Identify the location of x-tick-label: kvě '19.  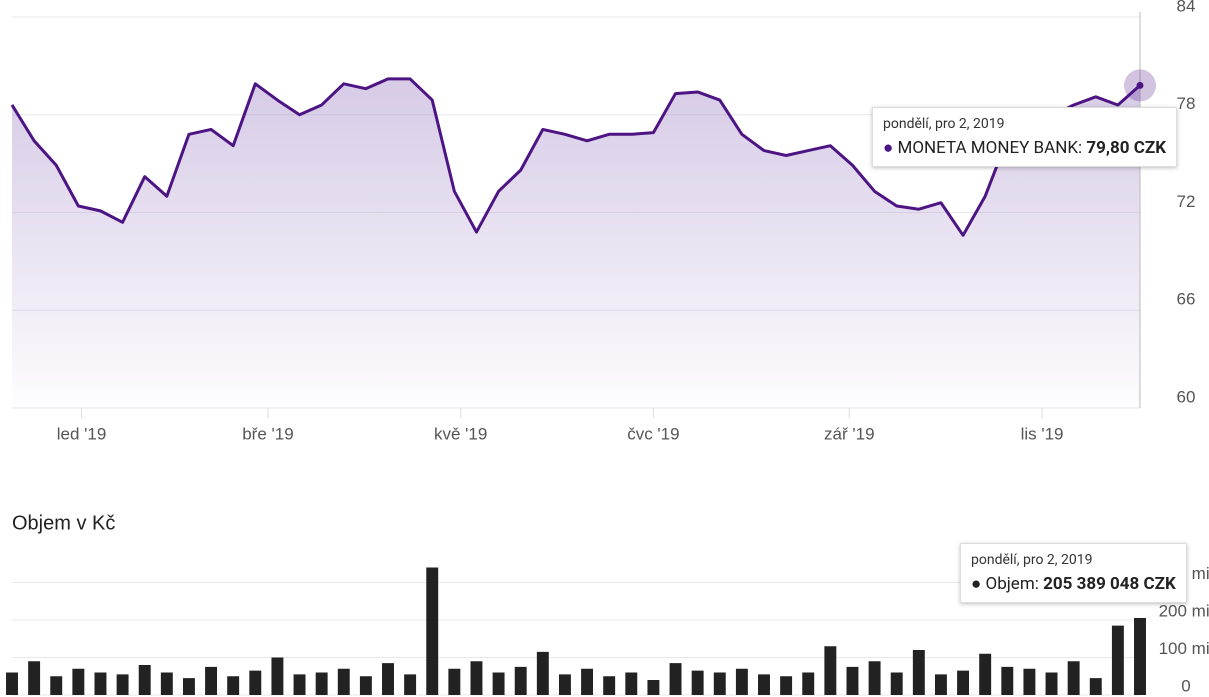
(460, 433).